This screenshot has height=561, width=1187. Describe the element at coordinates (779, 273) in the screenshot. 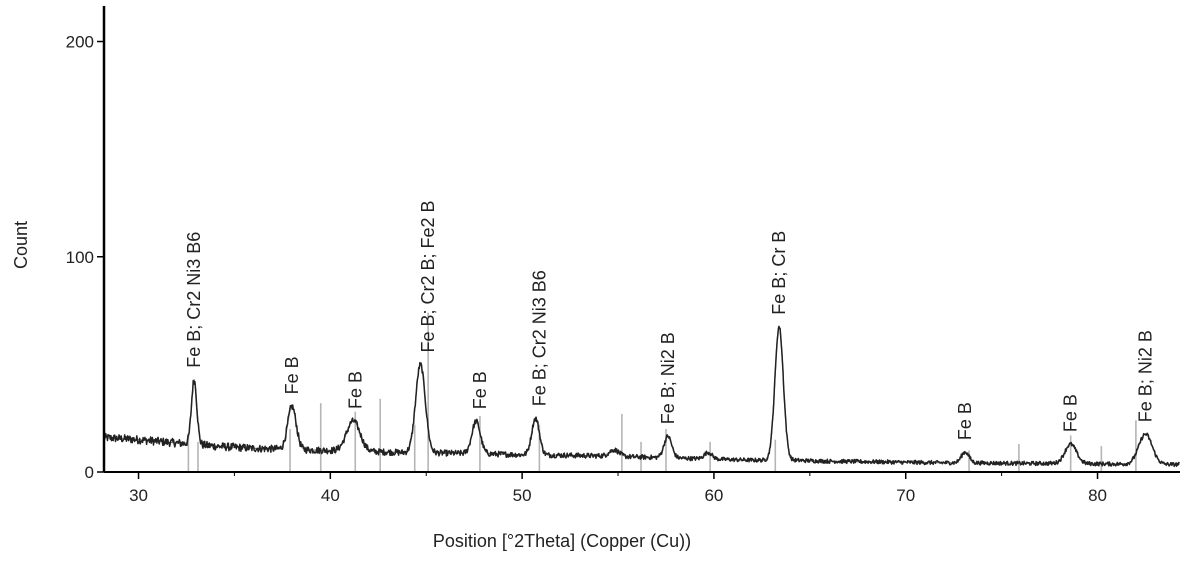

I see `peak-annotation: Fe B; Cr B` at that location.